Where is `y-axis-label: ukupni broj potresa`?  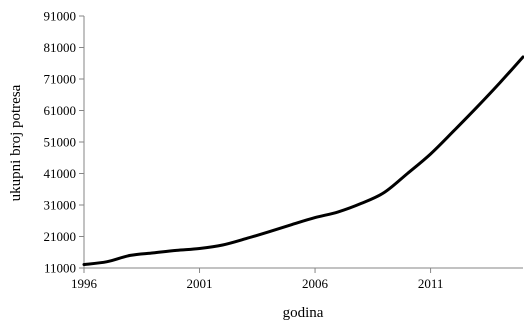
y-axis-label: ukupni broj potresa is located at coordinates (16, 142).